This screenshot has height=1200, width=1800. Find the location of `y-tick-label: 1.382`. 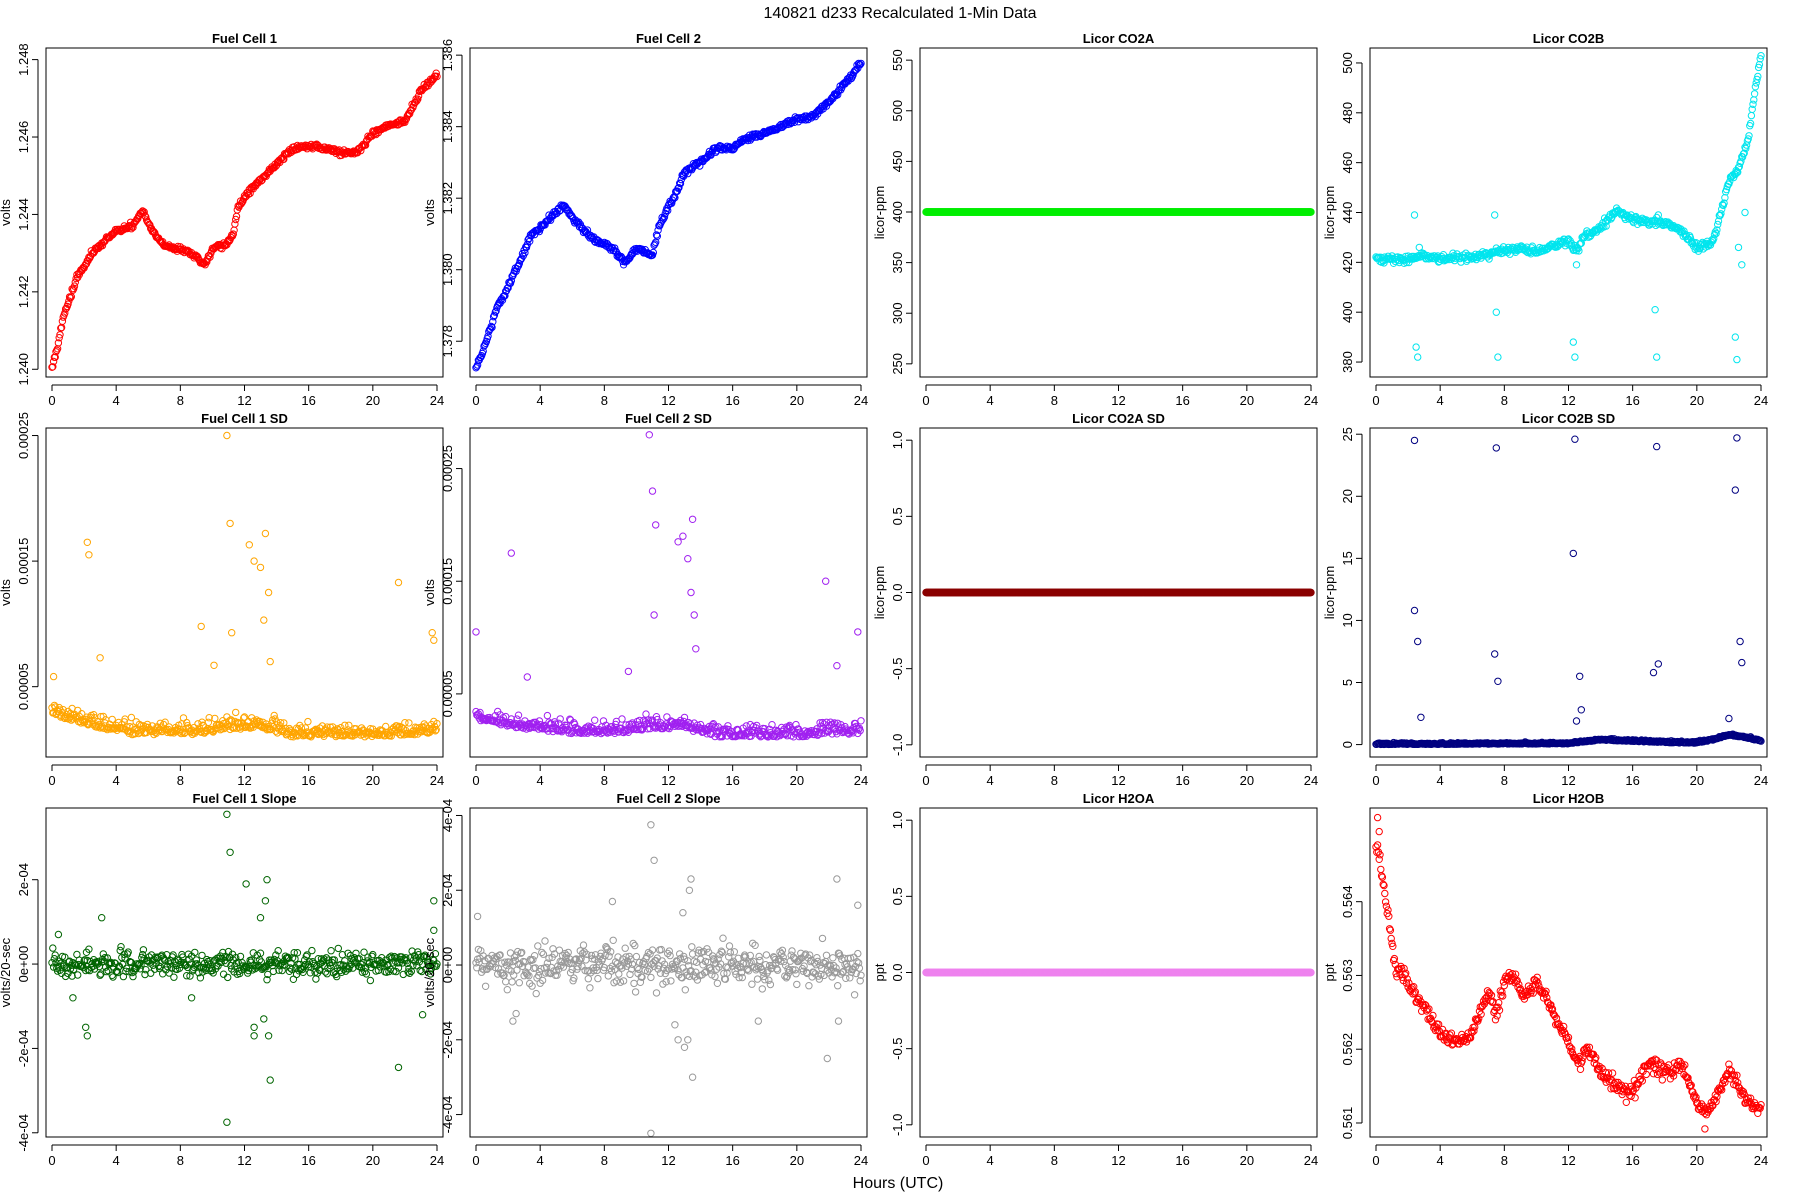

y-tick-label: 1.382 is located at coordinates (447, 198).